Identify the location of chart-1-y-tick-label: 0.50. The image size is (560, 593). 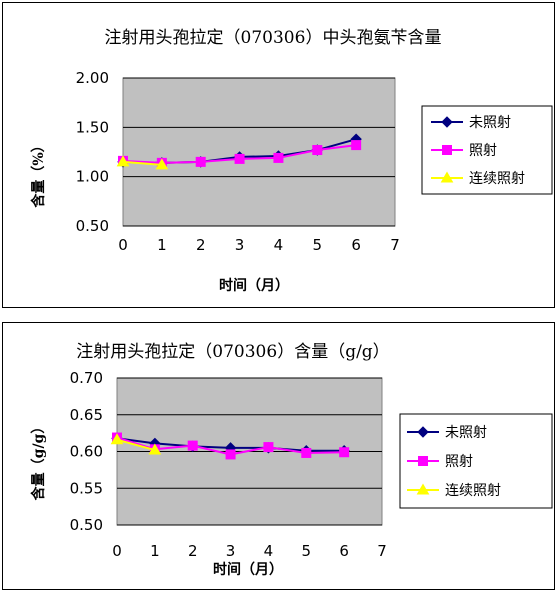
(92, 226).